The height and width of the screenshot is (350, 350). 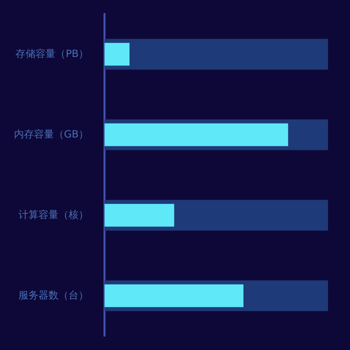 What do you see at coordinates (51, 134) in the screenshot?
I see `y-tick-label: 内存容量（GB）` at bounding box center [51, 134].